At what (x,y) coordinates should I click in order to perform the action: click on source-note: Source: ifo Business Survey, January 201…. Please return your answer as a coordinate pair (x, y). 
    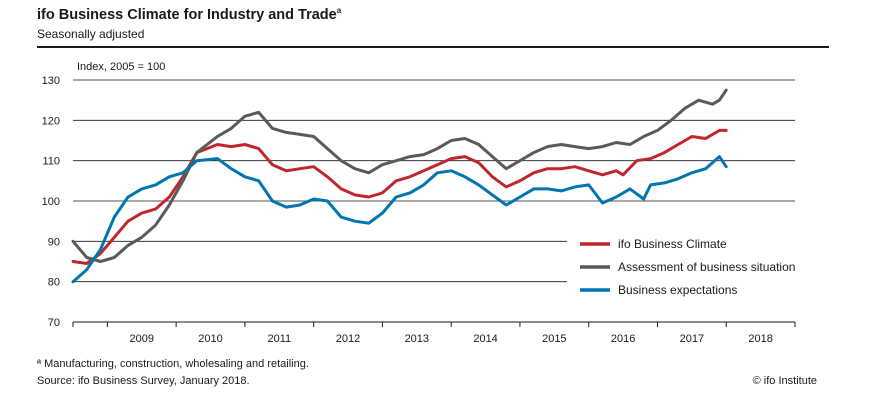
    Looking at the image, I should click on (143, 381).